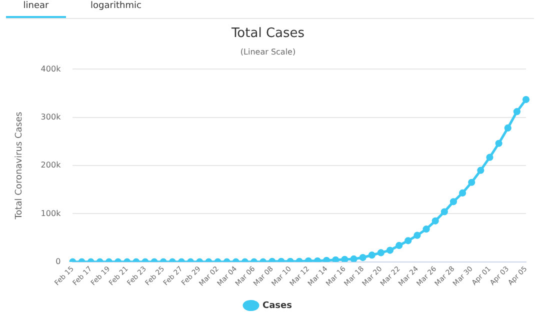 The width and height of the screenshot is (540, 320). What do you see at coordinates (58, 261) in the screenshot?
I see `y-tick-label: 0` at bounding box center [58, 261].